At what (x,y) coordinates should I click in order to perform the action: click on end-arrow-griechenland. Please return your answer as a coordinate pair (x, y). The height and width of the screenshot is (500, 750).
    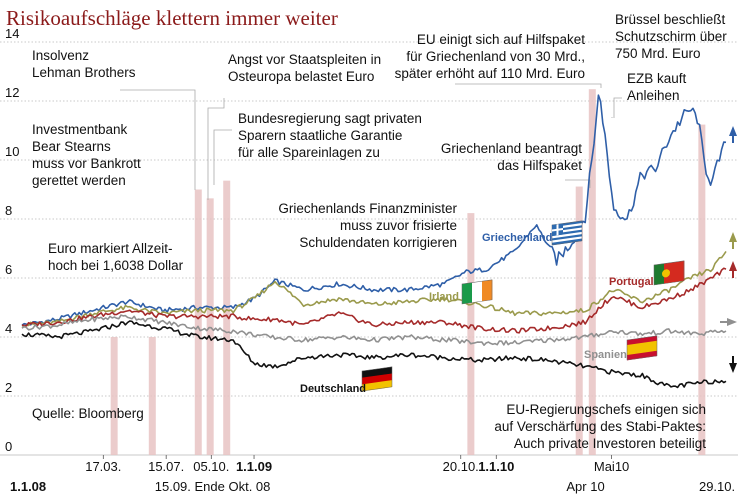
    Looking at the image, I should click on (733, 131).